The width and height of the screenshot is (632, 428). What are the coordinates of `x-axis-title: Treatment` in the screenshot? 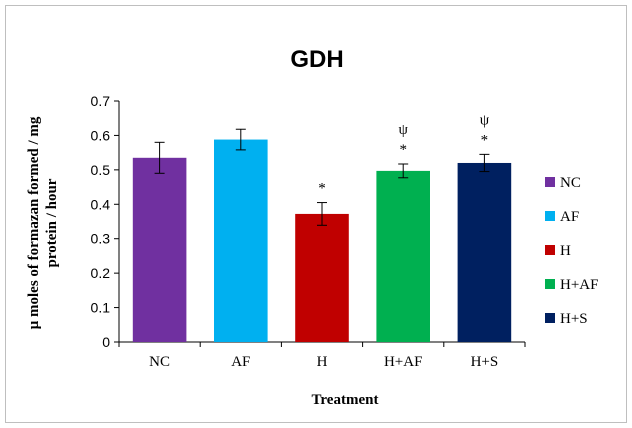 It's located at (345, 400).